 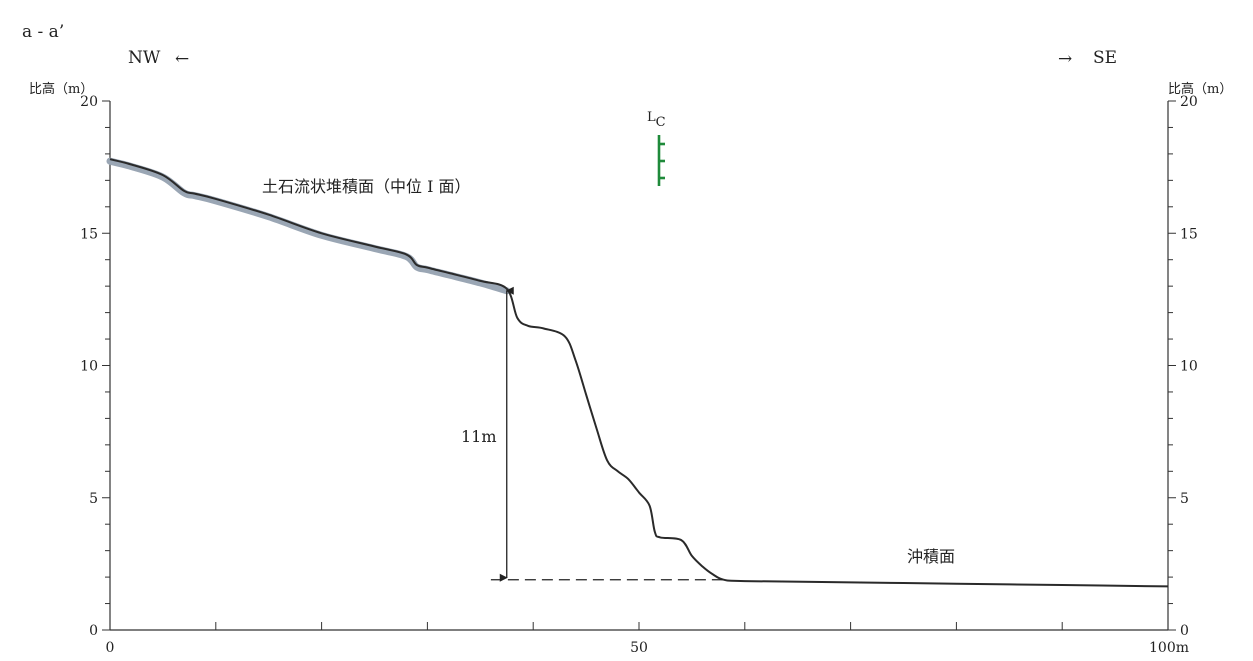 I want to click on y-axis-unit-right: 比高（m）, so click(x=1200, y=89).